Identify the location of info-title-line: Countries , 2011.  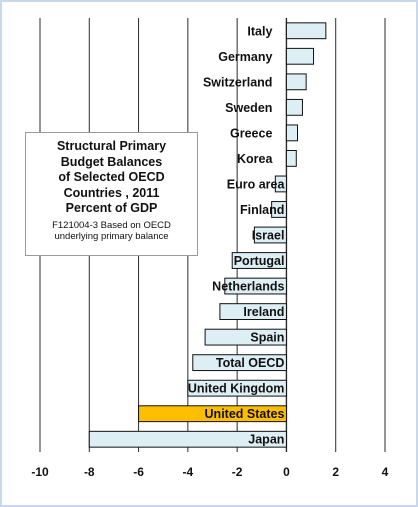
(111, 192).